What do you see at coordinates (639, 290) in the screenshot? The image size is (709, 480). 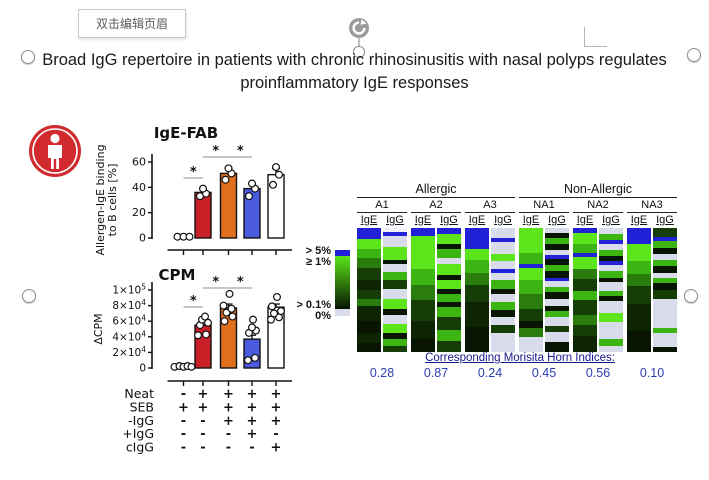 I see `heatmap-column-NA3-IgE` at bounding box center [639, 290].